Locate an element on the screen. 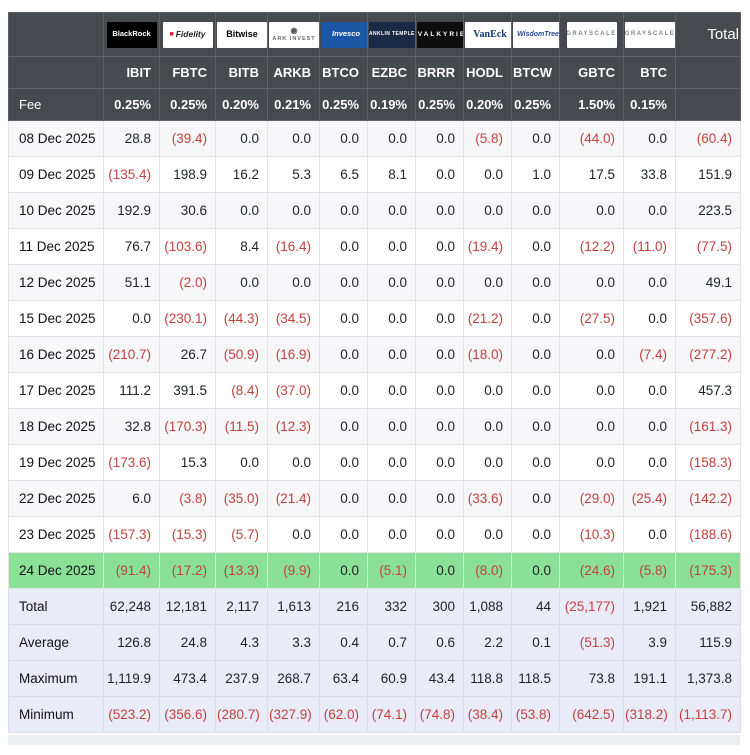 The image size is (750, 755). summary-label-total: Total is located at coordinates (56, 606).